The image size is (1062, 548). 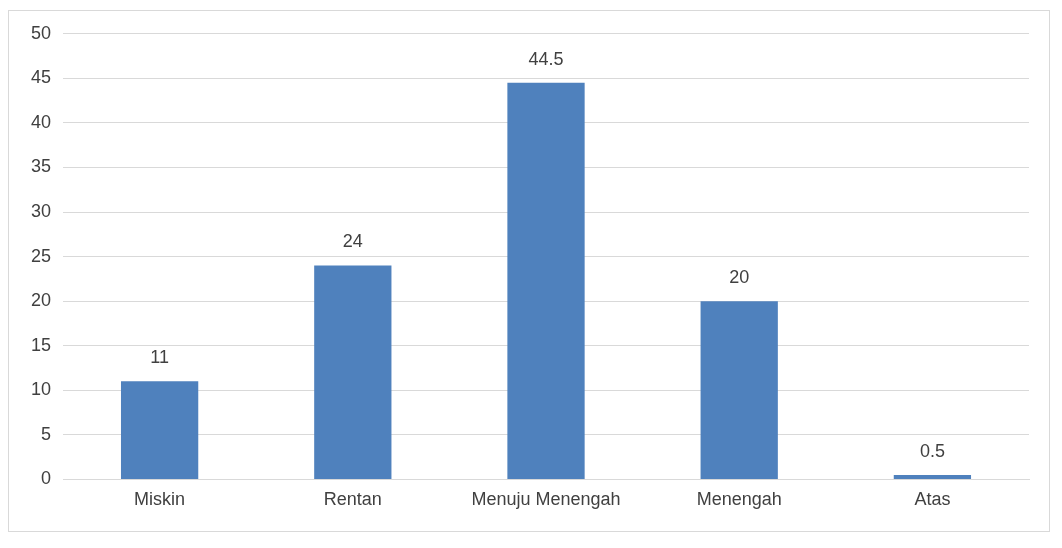 What do you see at coordinates (739, 499) in the screenshot?
I see `x-tick-label: Menengah` at bounding box center [739, 499].